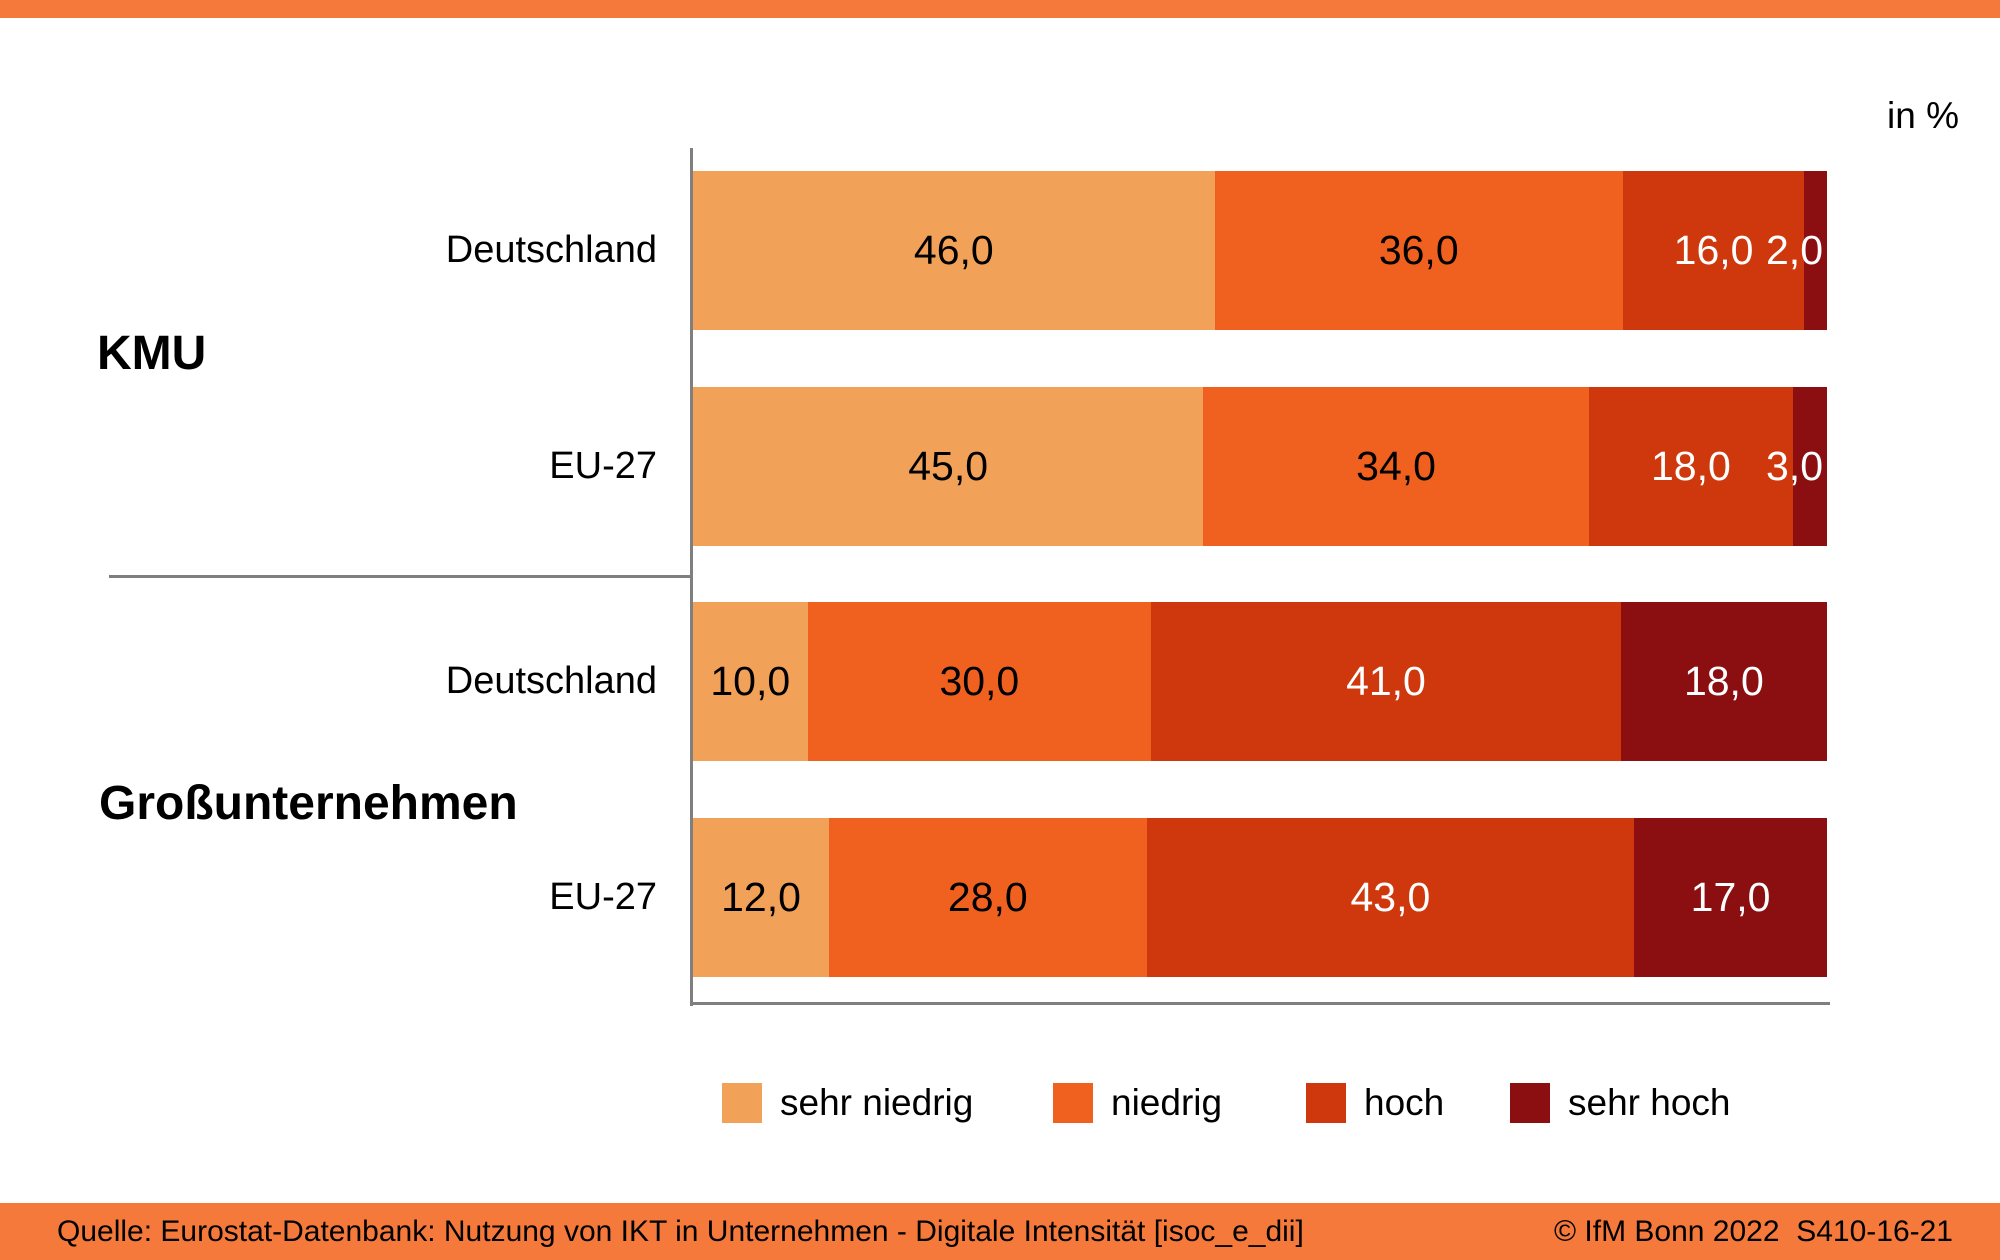  I want to click on group-divider-line, so click(400, 576).